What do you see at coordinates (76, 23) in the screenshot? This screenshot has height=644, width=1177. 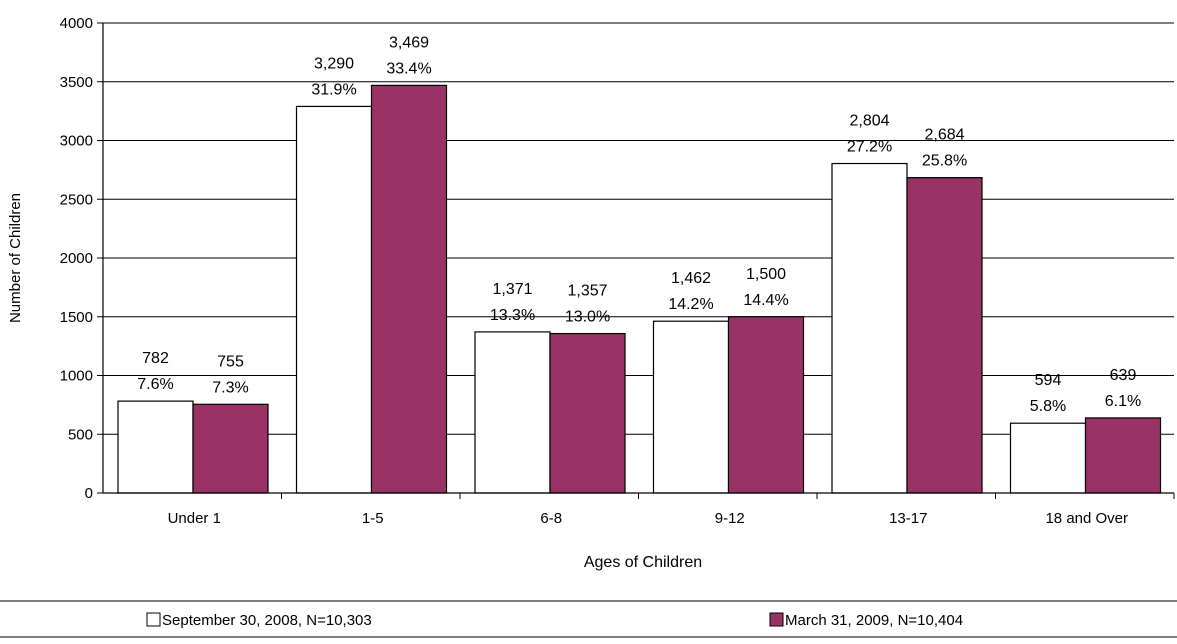 I see `y-tick-label: 4000` at bounding box center [76, 23].